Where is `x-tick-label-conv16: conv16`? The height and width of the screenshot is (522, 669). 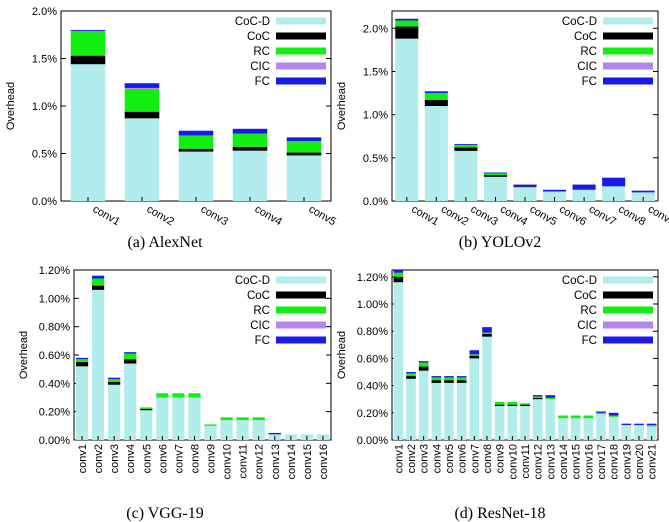 x-tick-label-conv16: conv16 is located at coordinates (589, 461).